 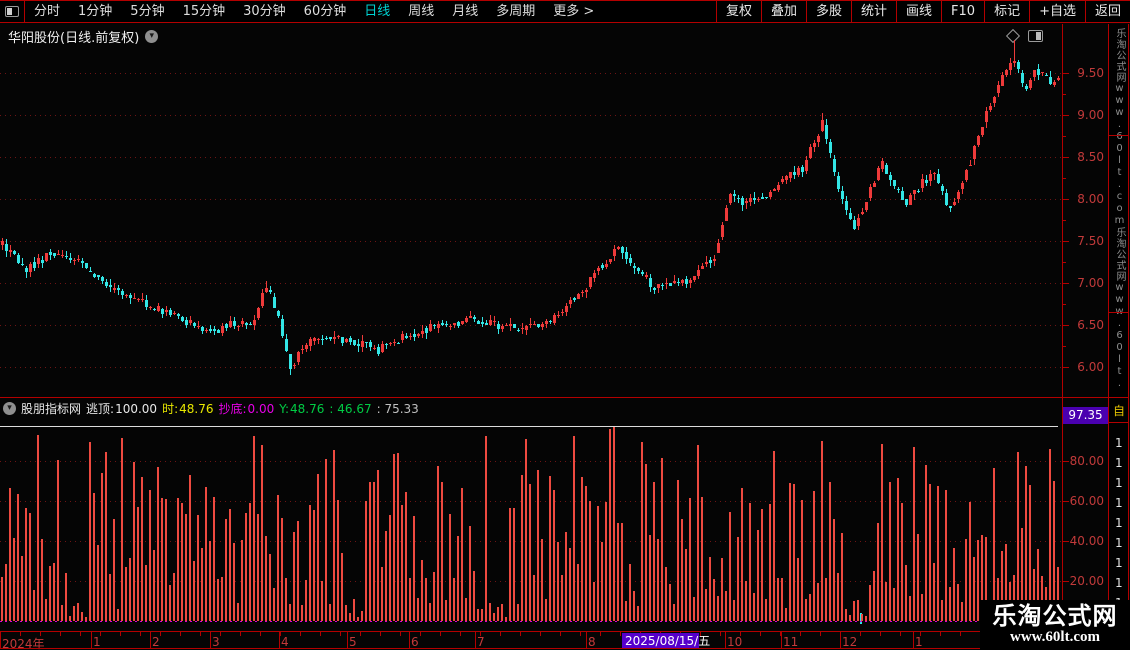 What do you see at coordinates (421, 11) in the screenshot?
I see `period-tab-周线: 周线` at bounding box center [421, 11].